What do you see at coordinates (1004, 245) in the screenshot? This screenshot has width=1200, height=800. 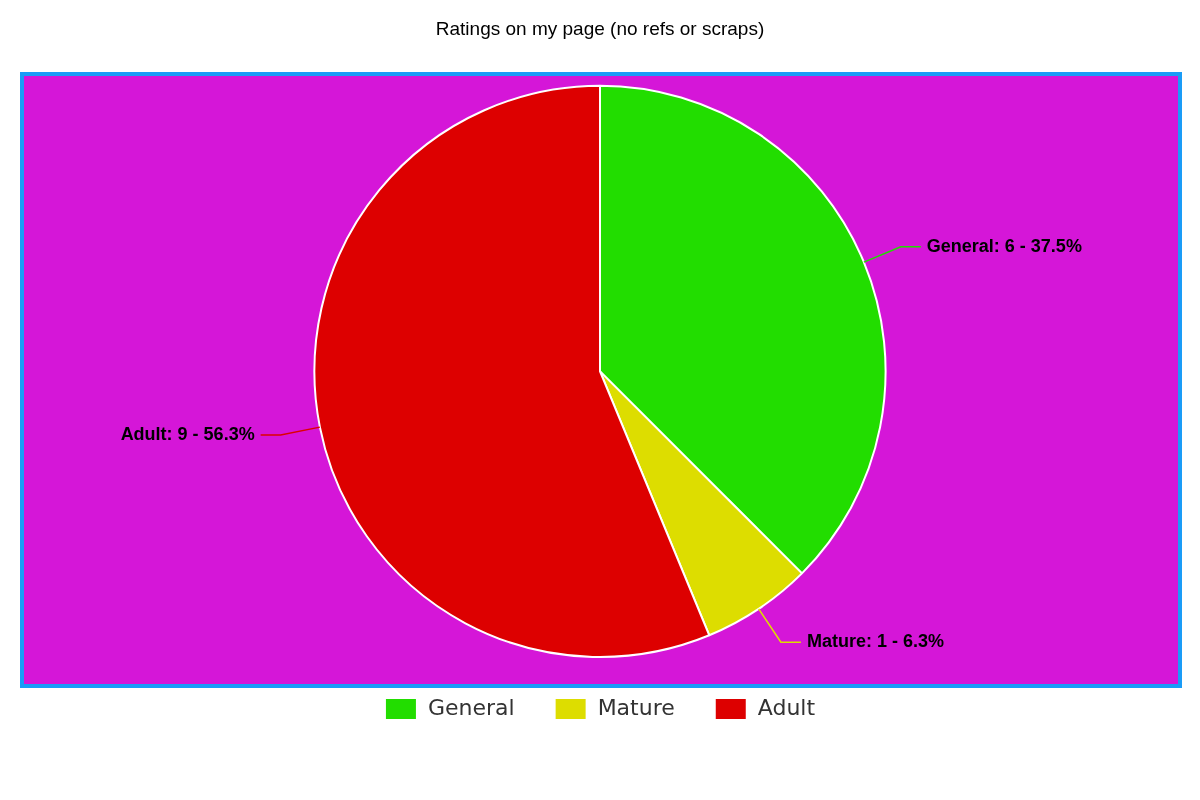 I see `data-label: General: 6 - 37.5%` at bounding box center [1004, 245].